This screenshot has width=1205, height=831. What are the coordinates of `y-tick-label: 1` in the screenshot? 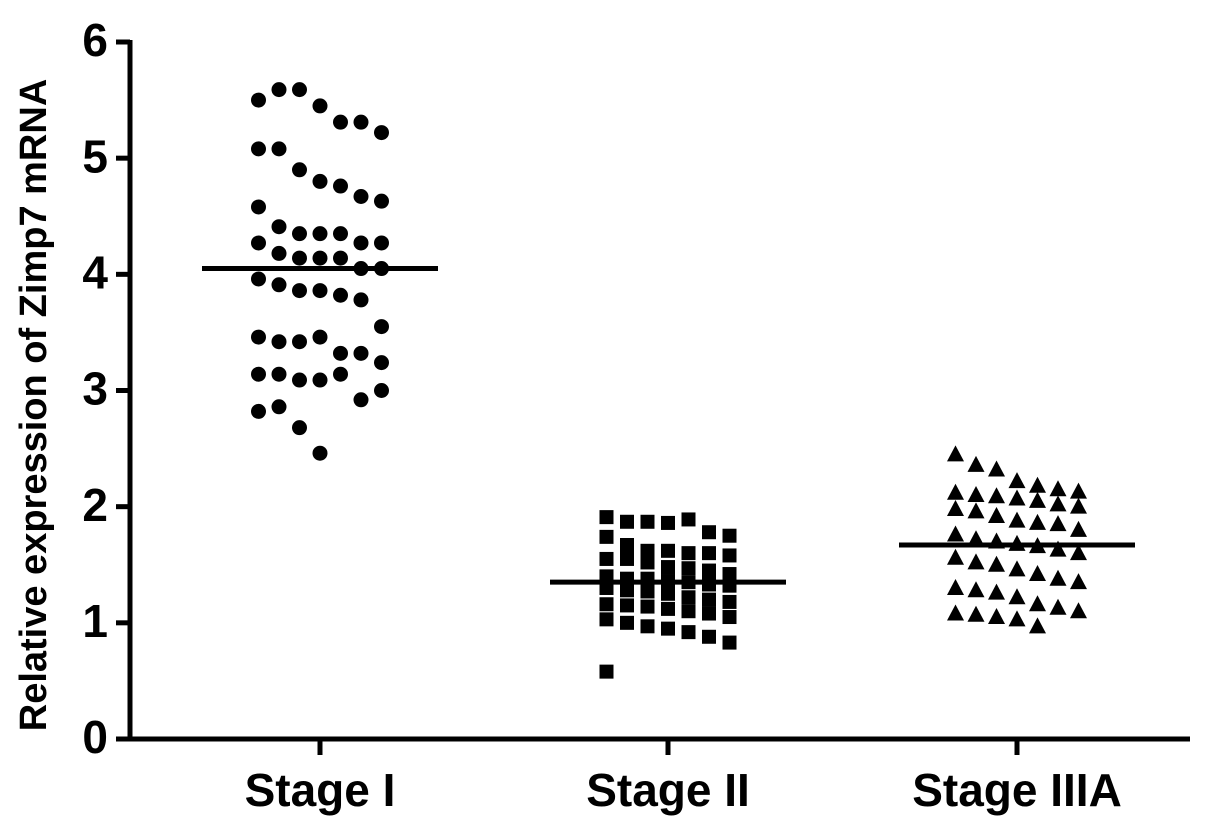 It's located at (95, 621).